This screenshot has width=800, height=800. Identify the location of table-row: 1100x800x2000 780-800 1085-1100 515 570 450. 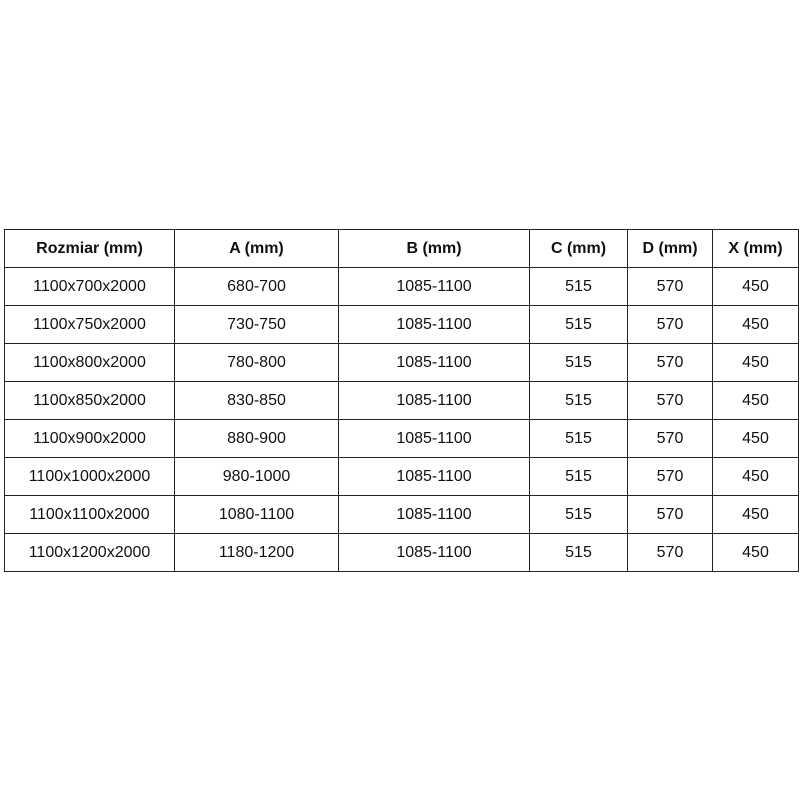
(401, 362).